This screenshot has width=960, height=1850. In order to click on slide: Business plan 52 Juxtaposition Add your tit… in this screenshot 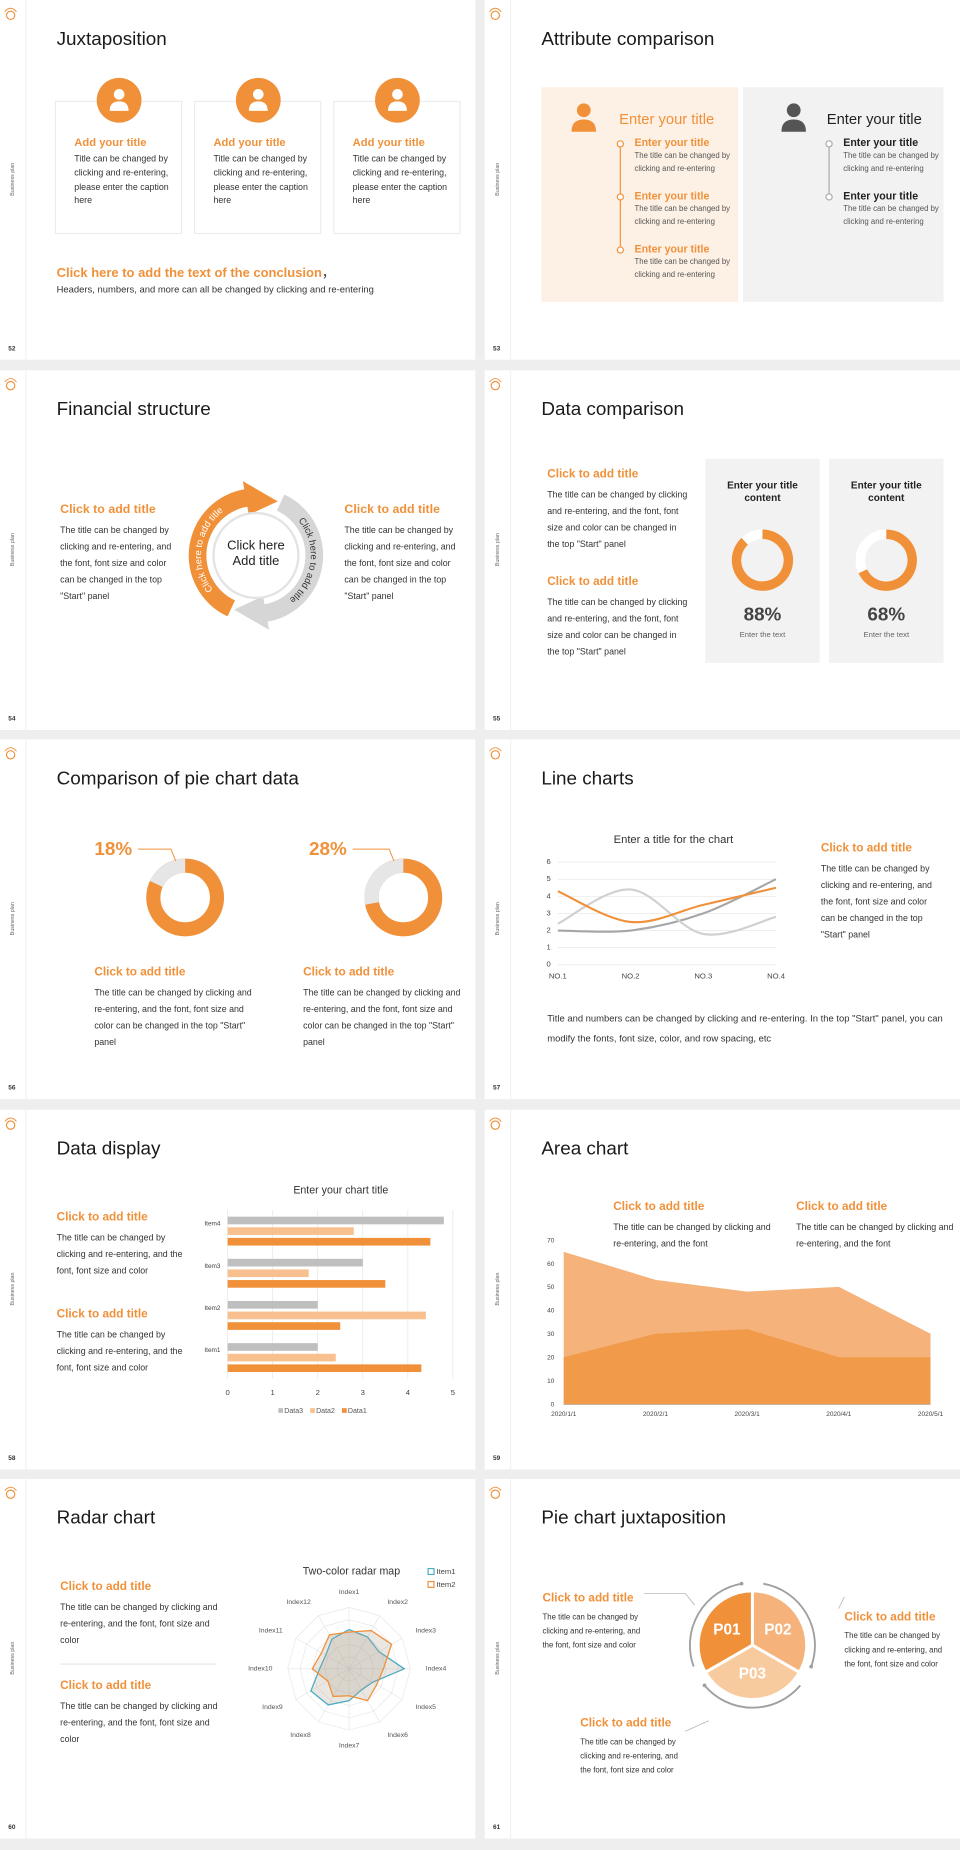, I will do `click(238, 180)`.